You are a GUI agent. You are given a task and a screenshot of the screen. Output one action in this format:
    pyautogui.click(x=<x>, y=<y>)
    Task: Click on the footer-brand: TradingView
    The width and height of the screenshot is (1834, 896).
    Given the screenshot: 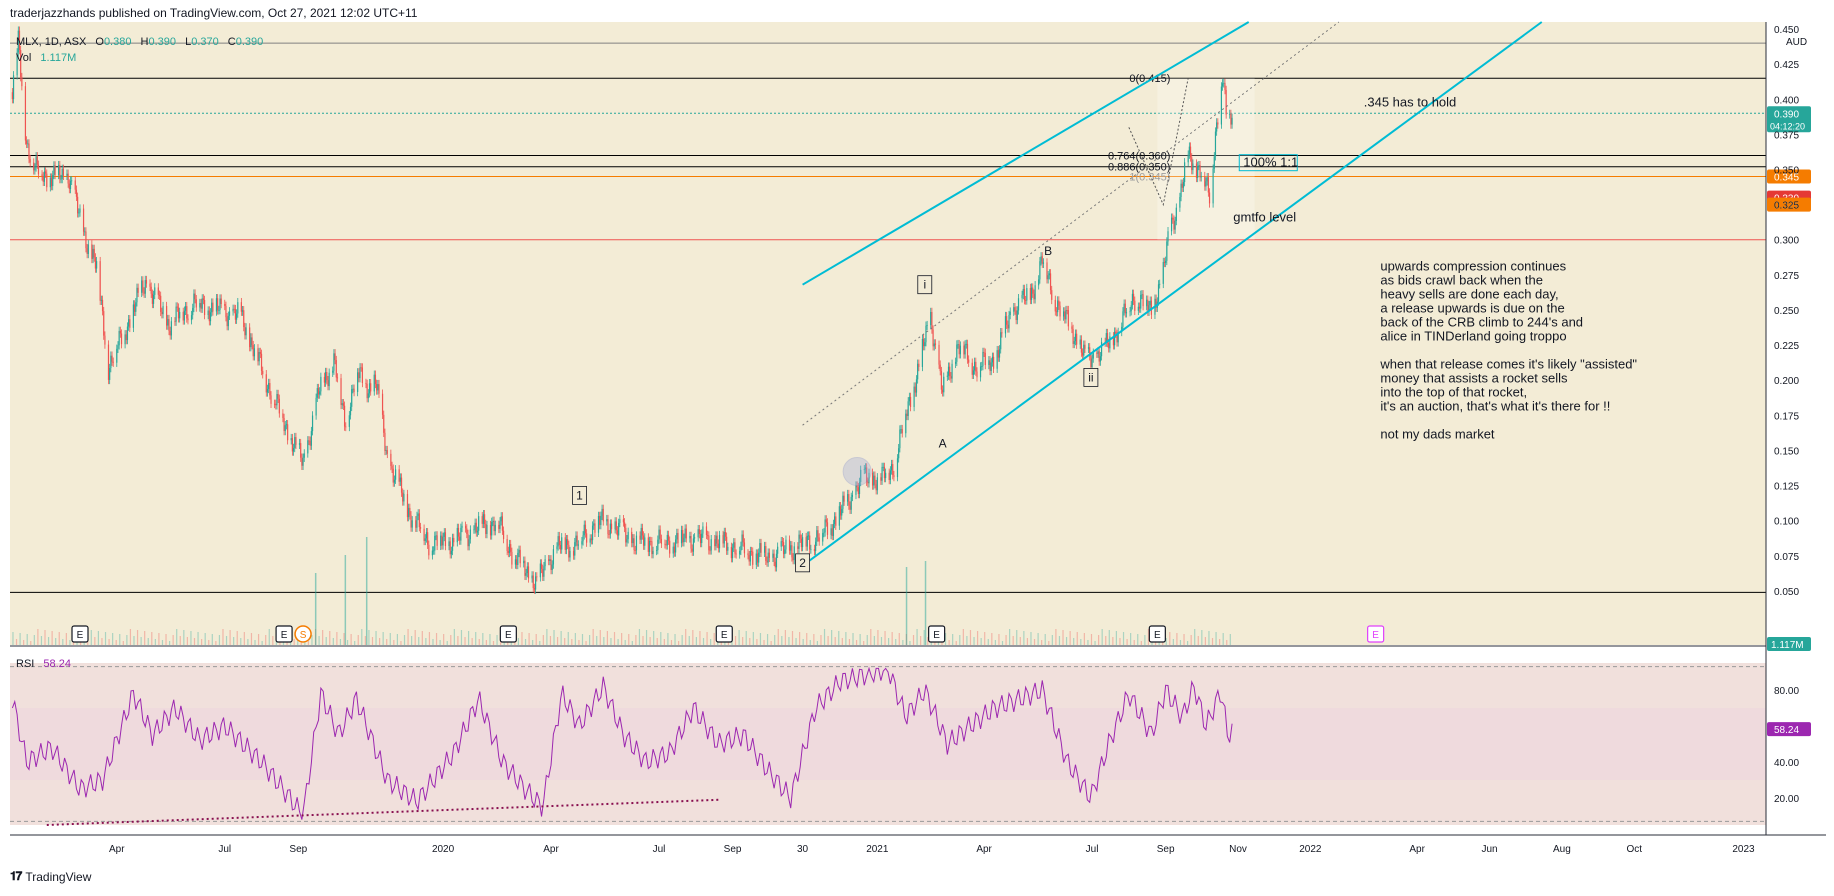 What is the action you would take?
    pyautogui.click(x=58, y=876)
    